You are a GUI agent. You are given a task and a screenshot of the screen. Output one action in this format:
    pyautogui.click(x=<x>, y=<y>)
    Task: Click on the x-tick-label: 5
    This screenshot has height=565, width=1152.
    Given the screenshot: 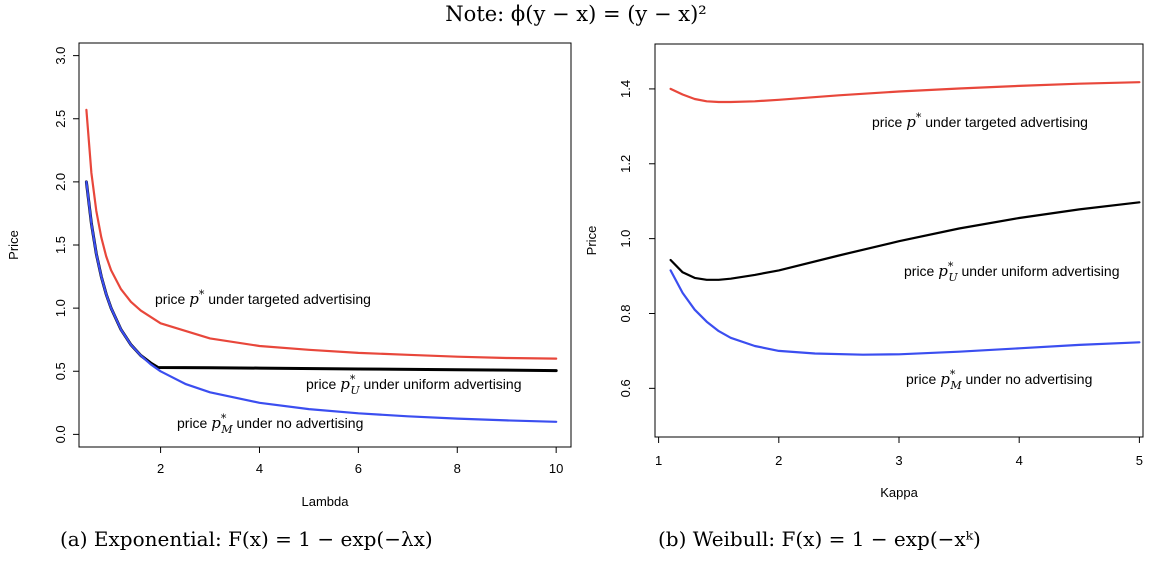 What is the action you would take?
    pyautogui.click(x=1139, y=460)
    